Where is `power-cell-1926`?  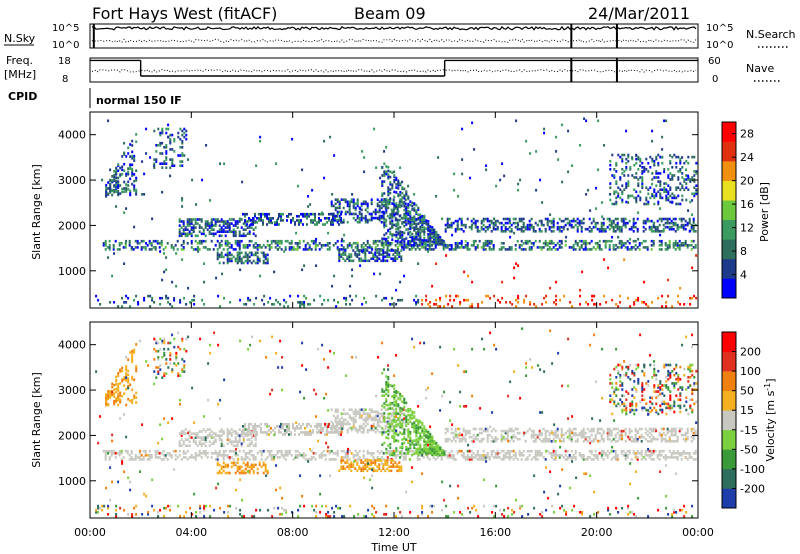 power-cell-1926 is located at coordinates (406, 215).